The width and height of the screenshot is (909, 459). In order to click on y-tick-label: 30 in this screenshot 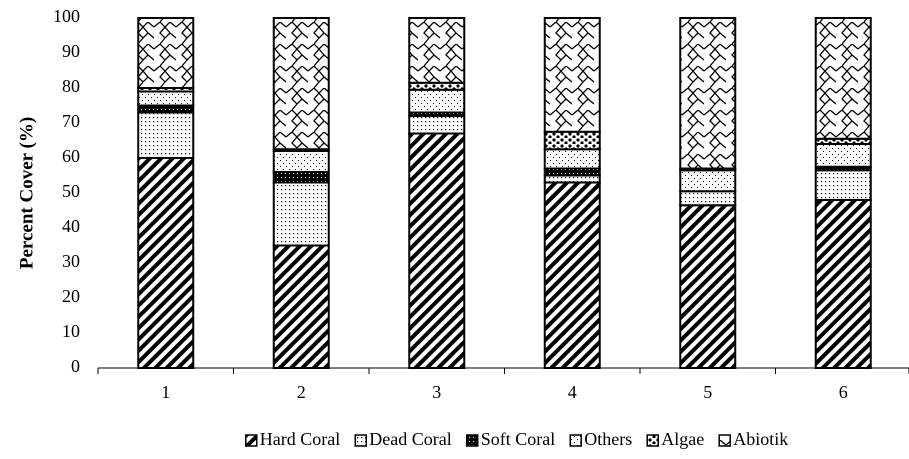, I will do `click(71, 261)`.